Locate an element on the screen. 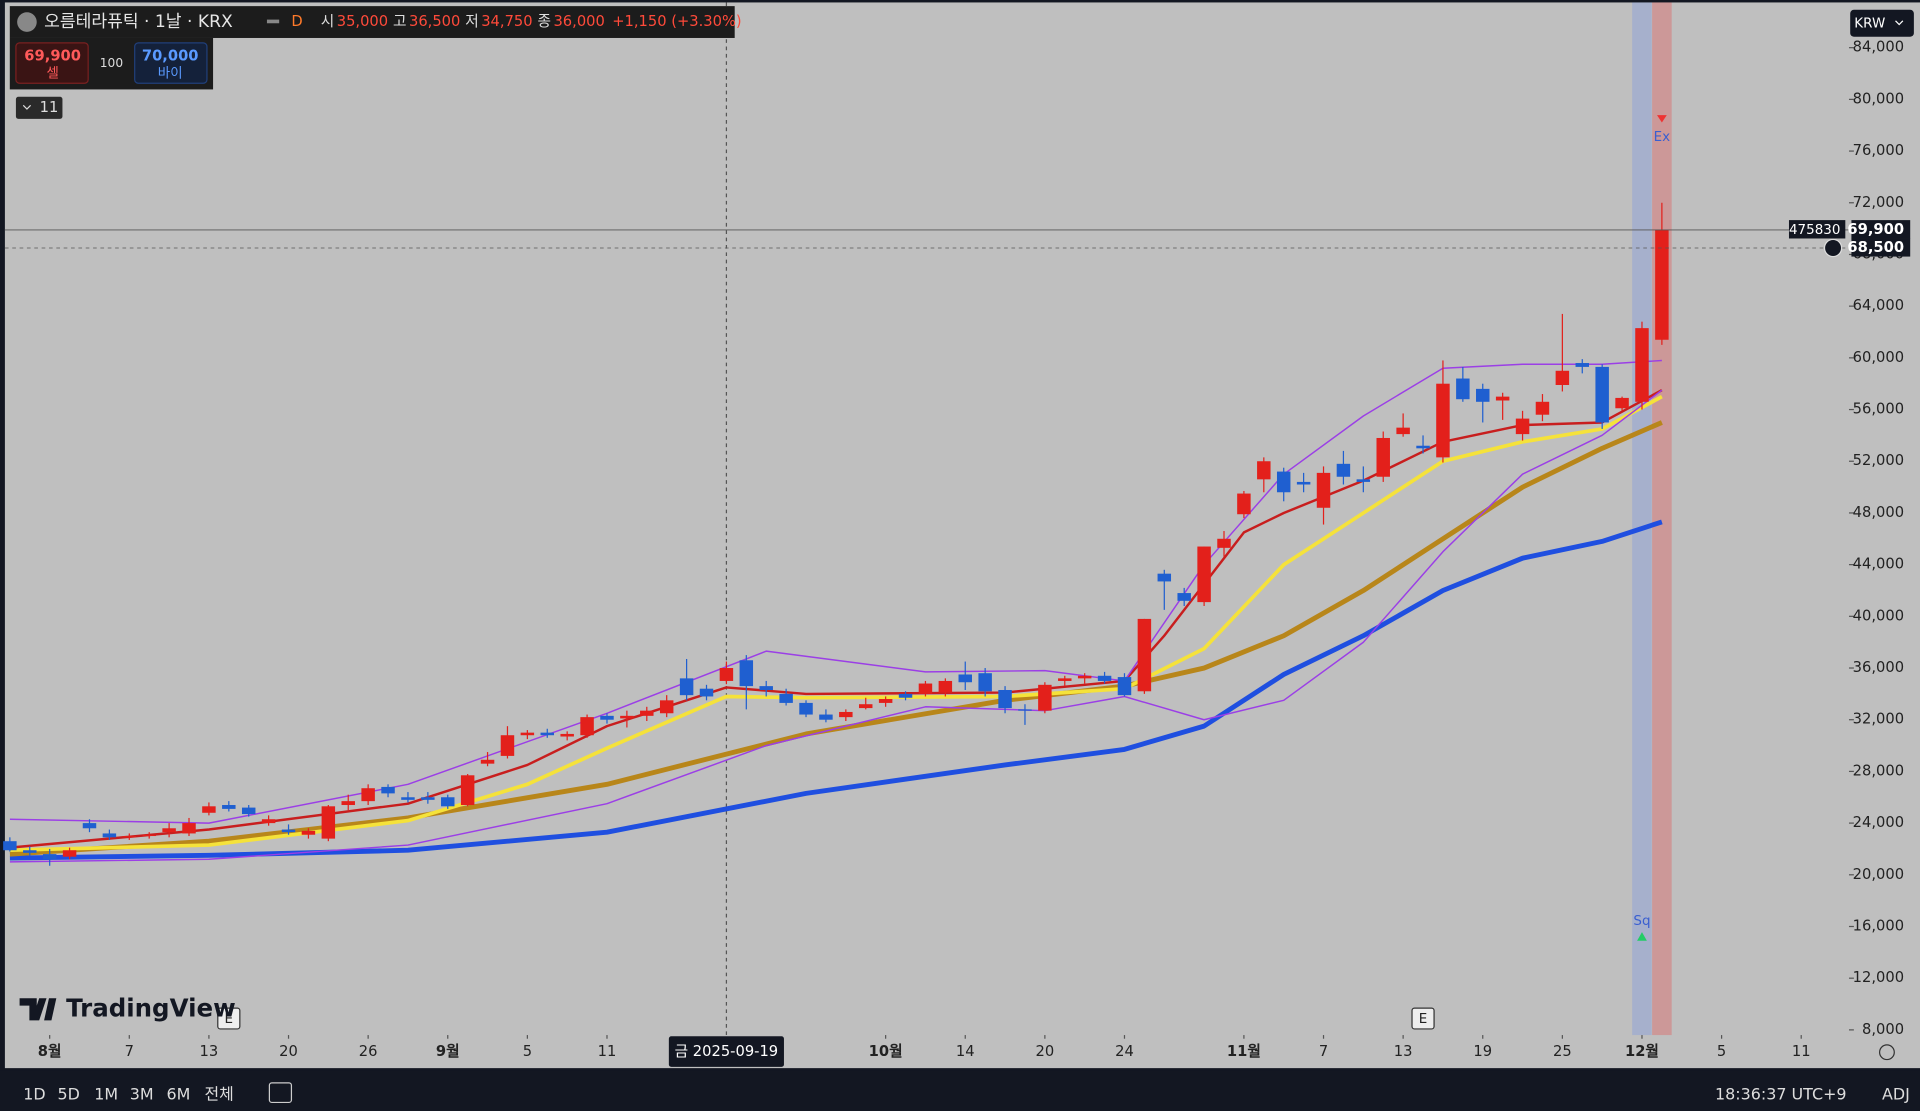  indicator-count: 11 is located at coordinates (49, 107).